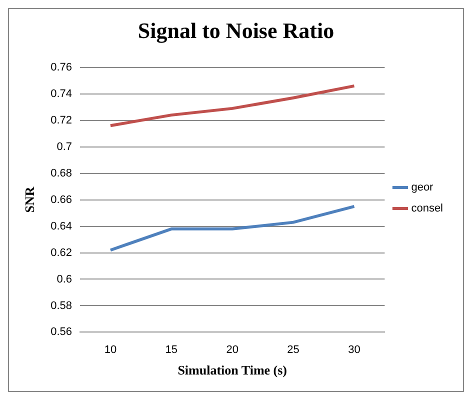 This screenshot has height=400, width=472. Describe the element at coordinates (354, 350) in the screenshot. I see `x-tick-label: 30` at that location.